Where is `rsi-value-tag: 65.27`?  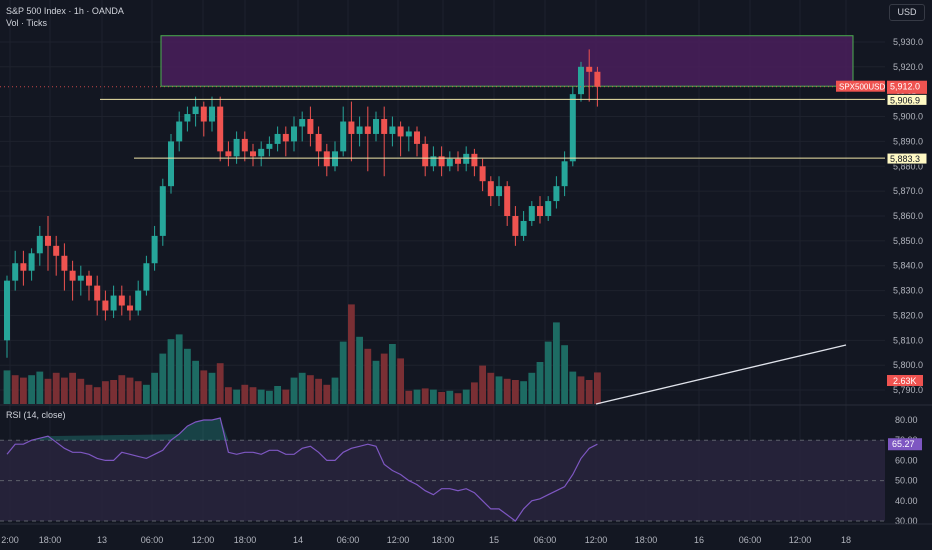 rsi-value-tag: 65.27 is located at coordinates (903, 444).